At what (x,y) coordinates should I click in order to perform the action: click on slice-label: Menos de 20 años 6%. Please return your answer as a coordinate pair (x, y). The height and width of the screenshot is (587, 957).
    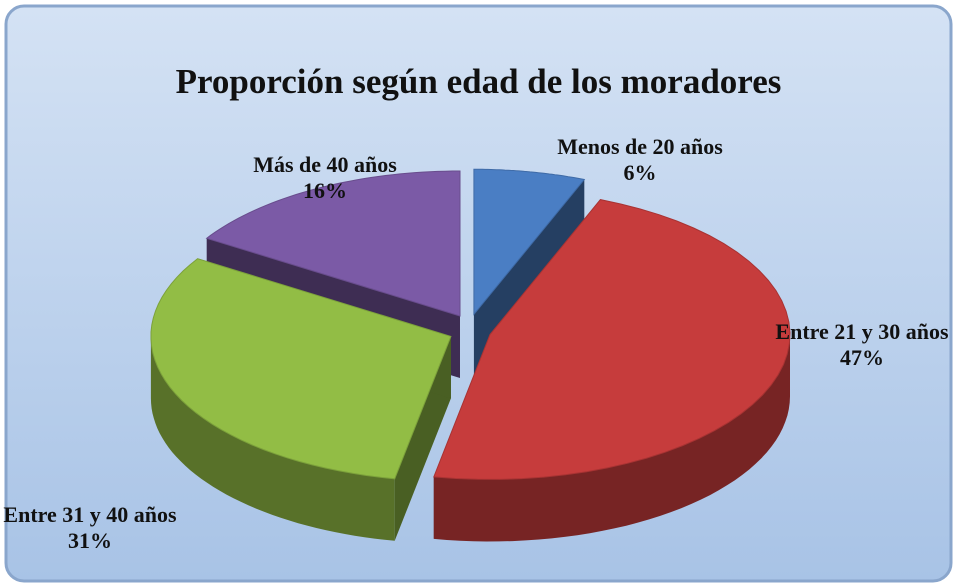
    Looking at the image, I should click on (640, 160).